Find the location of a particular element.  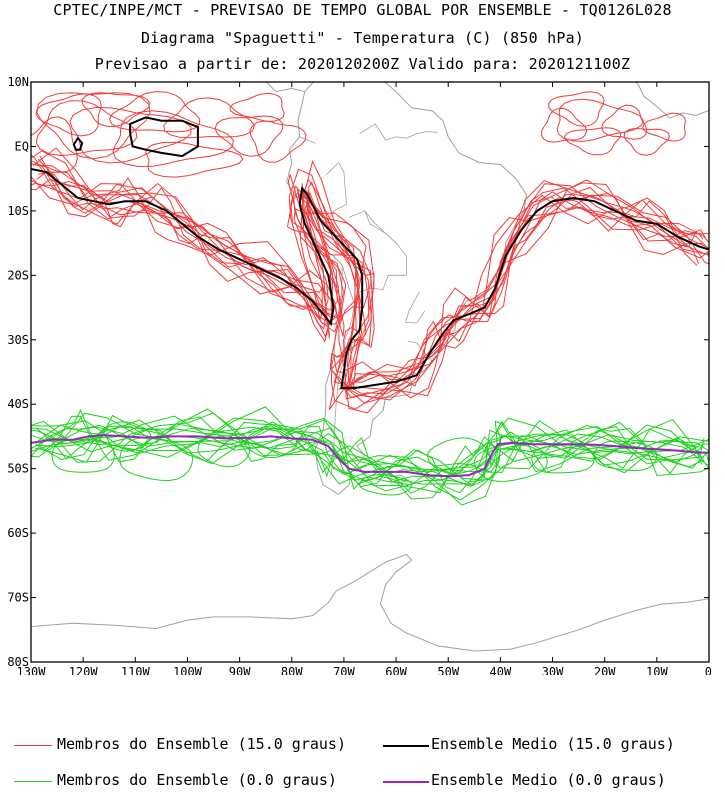

lon-label: 10W is located at coordinates (657, 670).